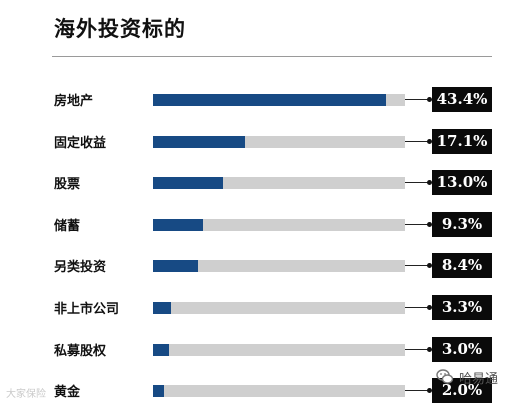 This screenshot has height=406, width=522. Describe the element at coordinates (462, 391) in the screenshot. I see `value-label: 2.0%` at that location.